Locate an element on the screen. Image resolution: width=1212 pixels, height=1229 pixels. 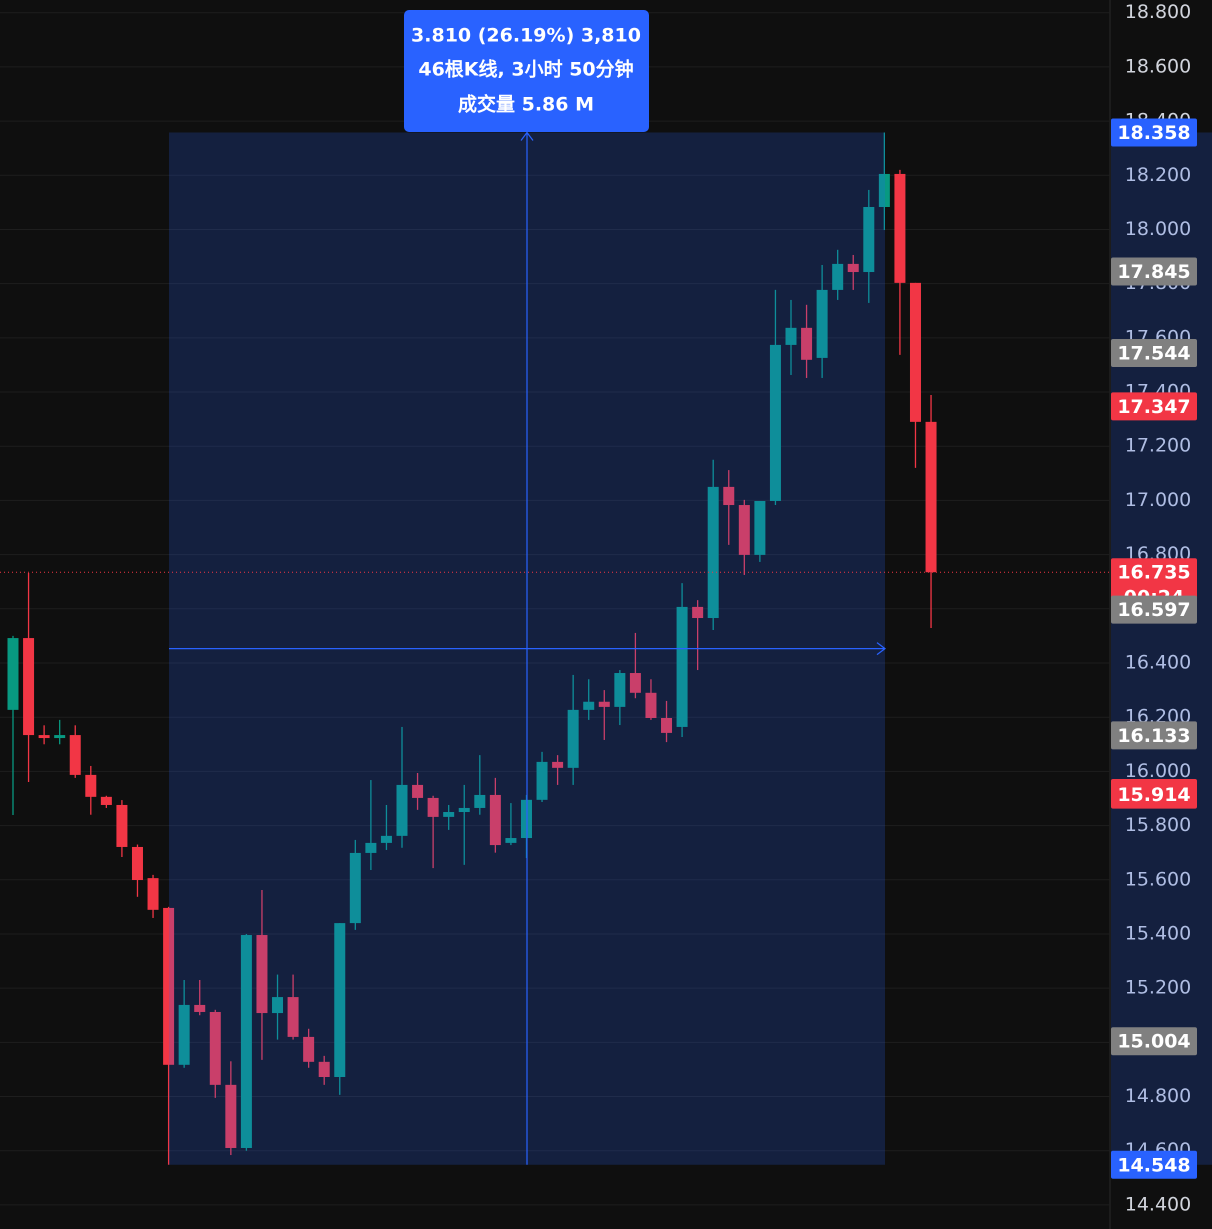
y-tick-label: 14.400 is located at coordinates (1158, 1204).